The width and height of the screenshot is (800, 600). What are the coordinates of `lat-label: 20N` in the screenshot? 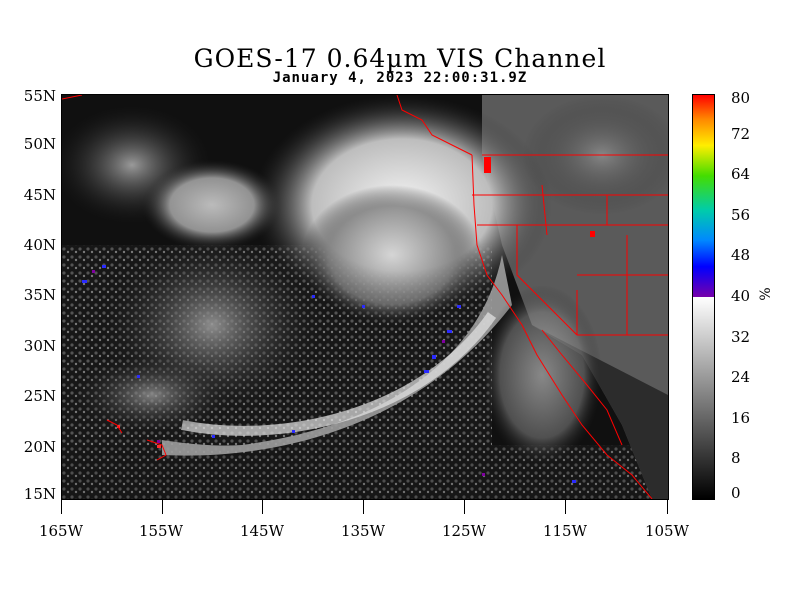 It's located at (39, 447).